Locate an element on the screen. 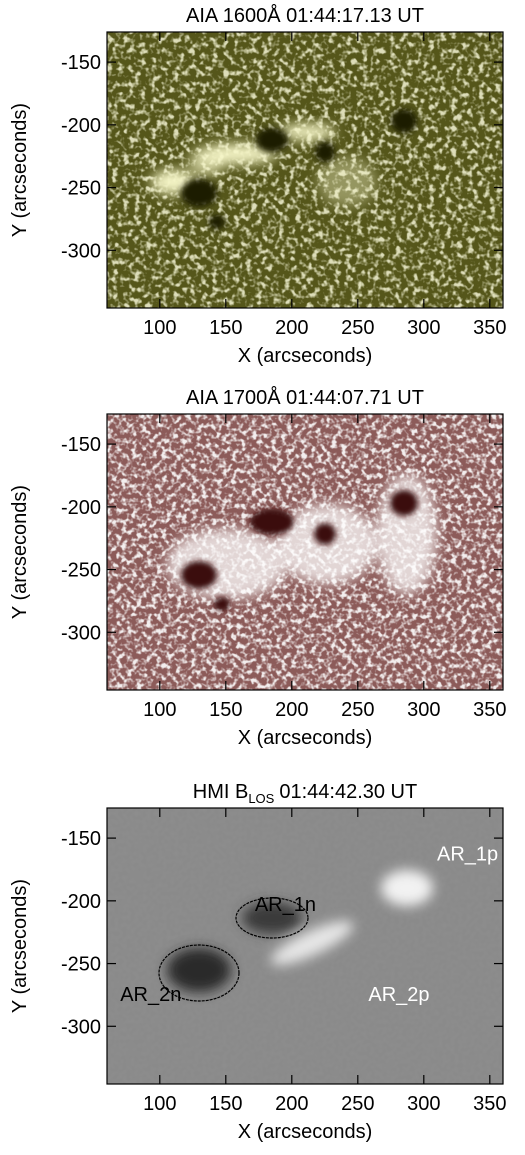 The width and height of the screenshot is (525, 1155). panel-title: HMI BLOS 01:44:42.30 UT is located at coordinates (305, 793).